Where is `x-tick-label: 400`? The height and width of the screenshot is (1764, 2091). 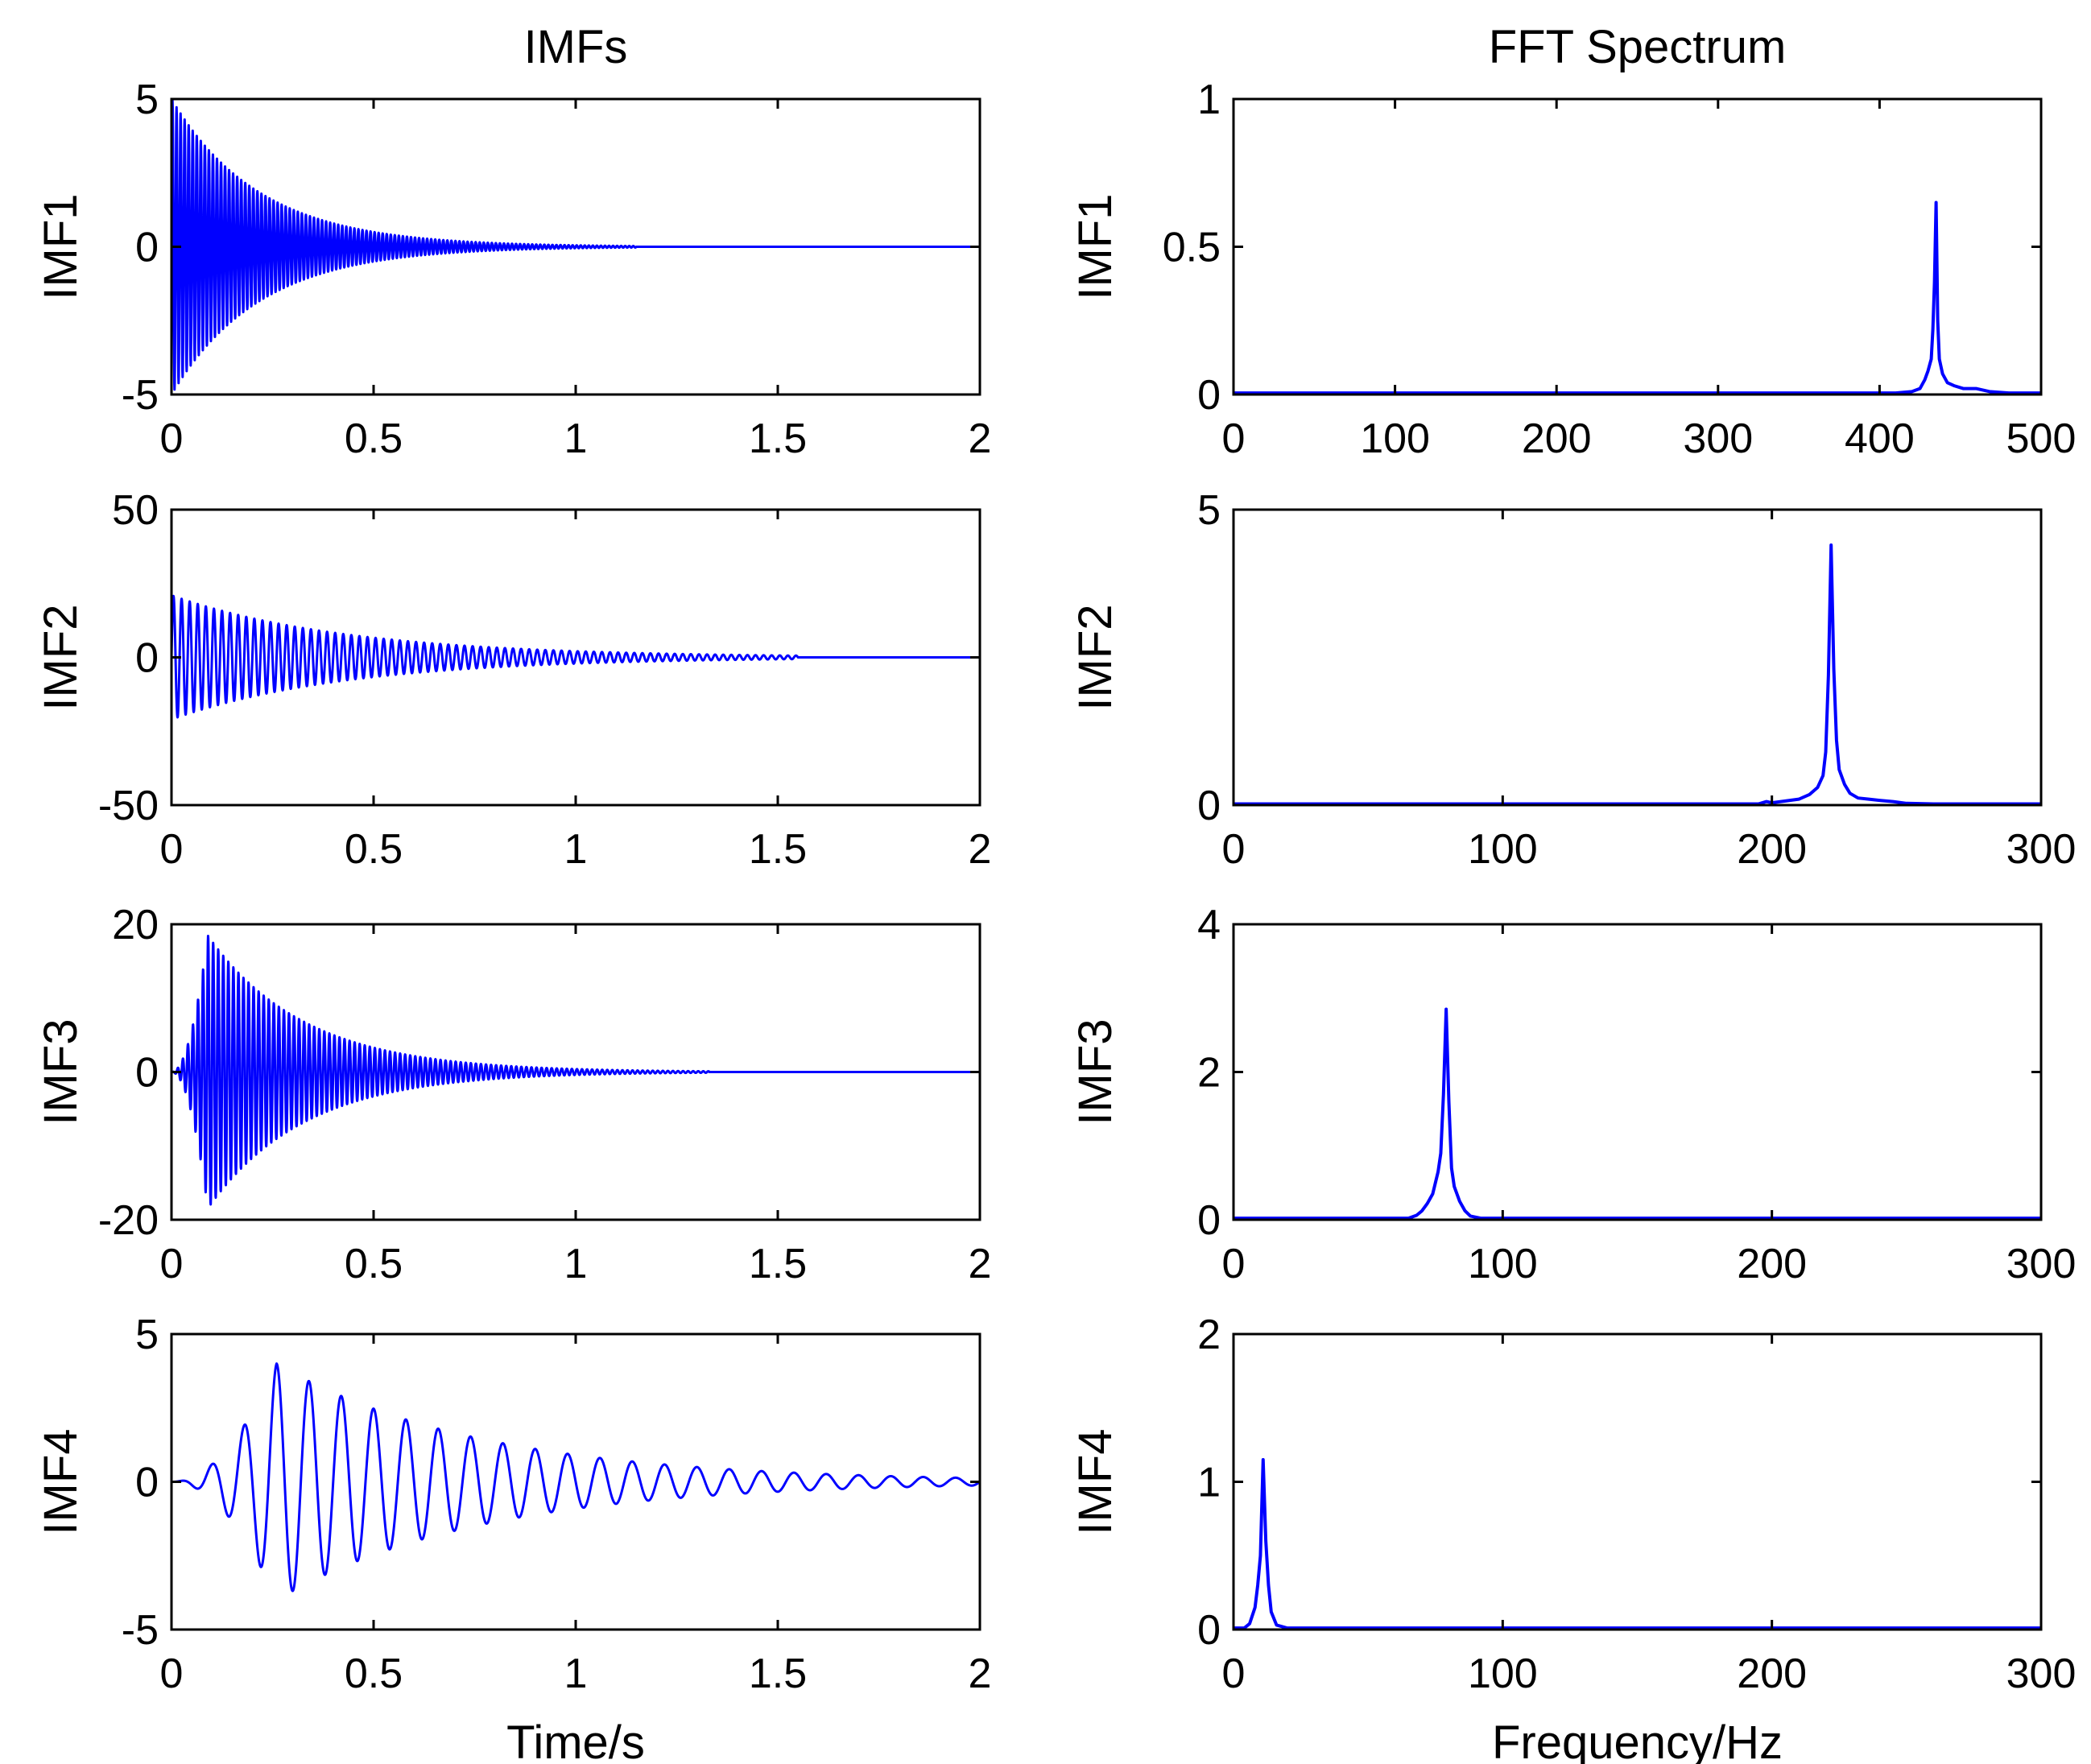 x-tick-label: 400 is located at coordinates (1880, 439).